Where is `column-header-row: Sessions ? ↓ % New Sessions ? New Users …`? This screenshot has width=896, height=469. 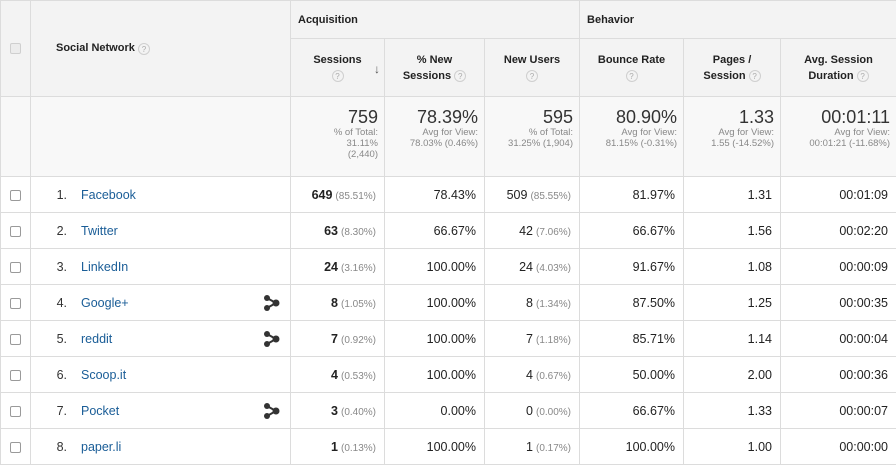 column-header-row: Sessions ? ↓ % New Sessions ? New Users … is located at coordinates (448, 67).